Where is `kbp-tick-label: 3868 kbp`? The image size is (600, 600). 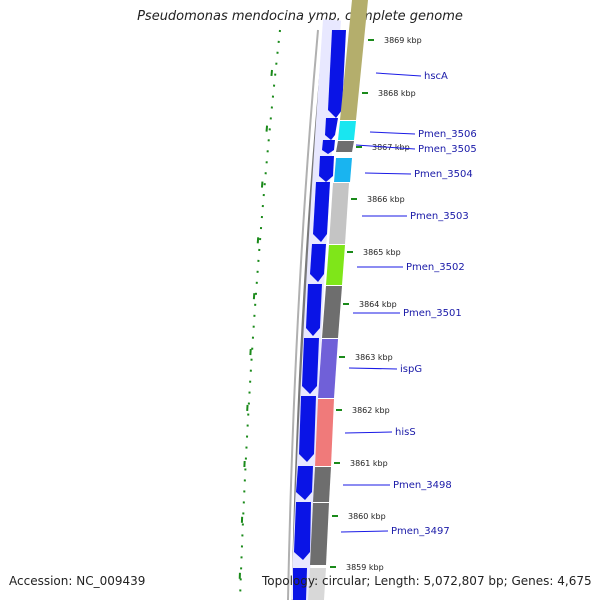 kbp-tick-label: 3868 kbp is located at coordinates (397, 93).